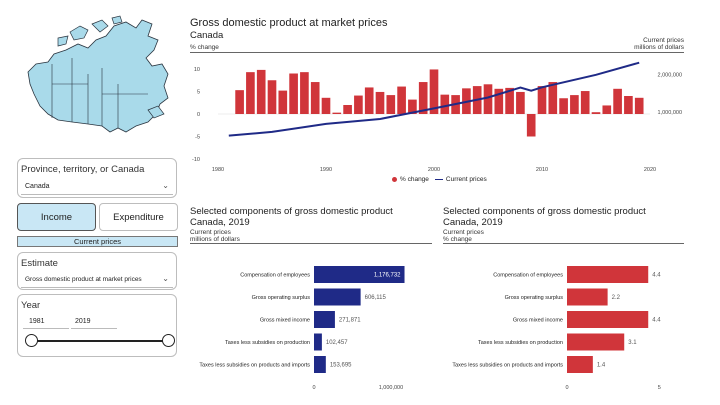  Describe the element at coordinates (466, 179) in the screenshot. I see `legend-cp-label: Current prices` at that location.